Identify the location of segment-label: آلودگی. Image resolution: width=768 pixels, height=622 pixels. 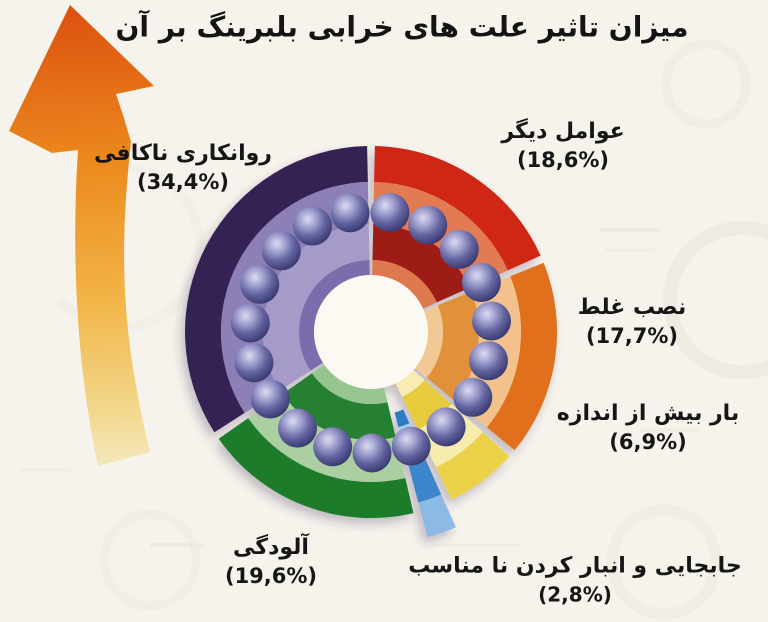
(271, 548).